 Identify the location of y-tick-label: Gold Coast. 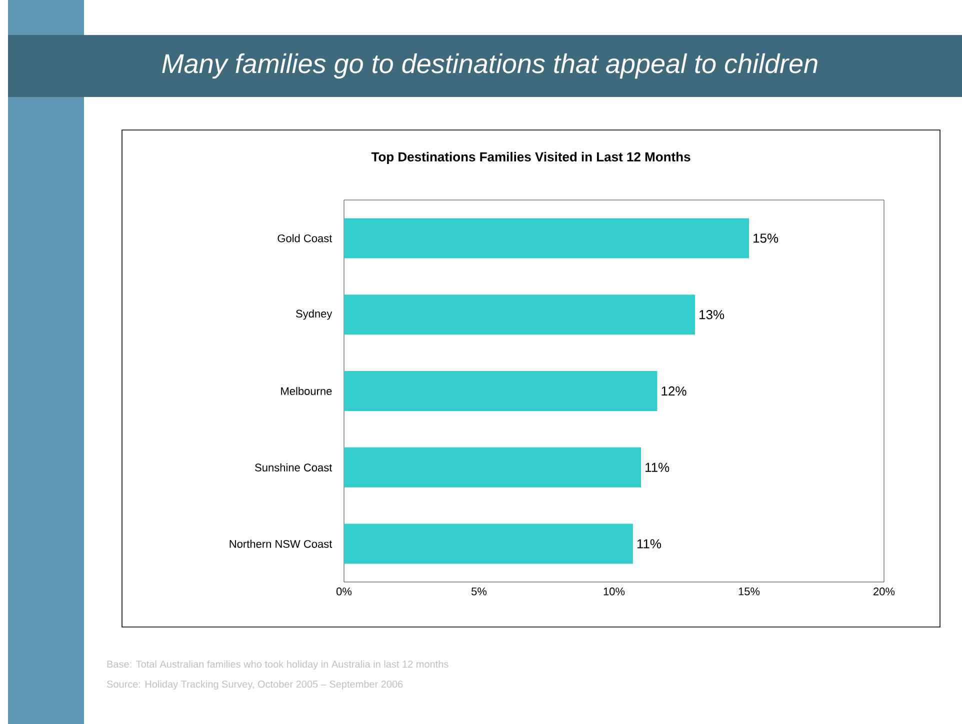
(305, 238).